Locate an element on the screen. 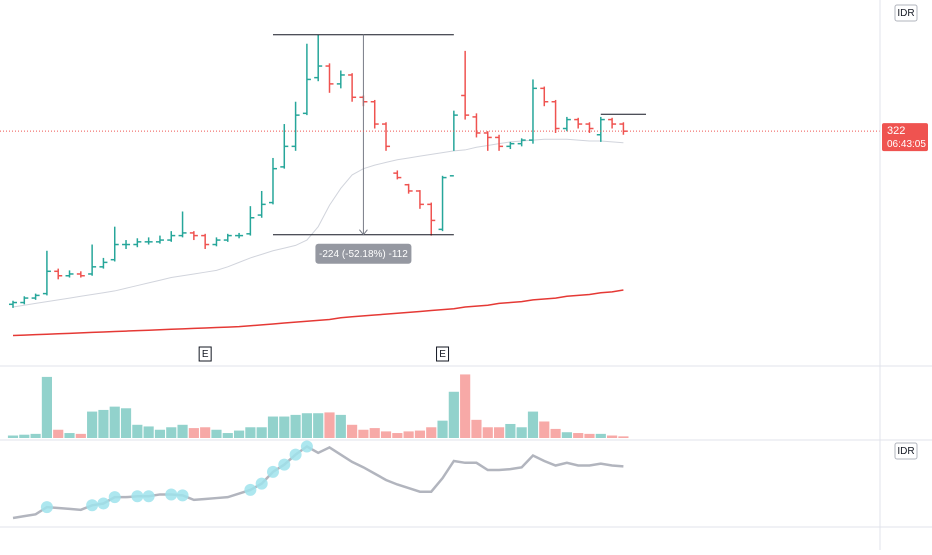 The width and height of the screenshot is (932, 555). last-price-badge is located at coordinates (905, 137).